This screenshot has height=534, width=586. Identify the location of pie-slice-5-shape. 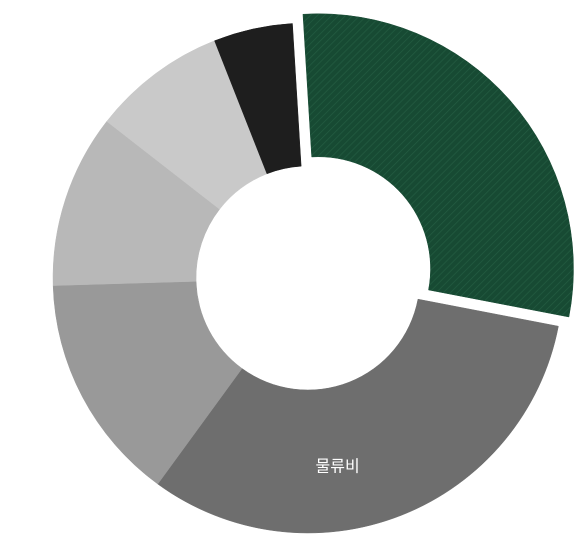
(258, 99).